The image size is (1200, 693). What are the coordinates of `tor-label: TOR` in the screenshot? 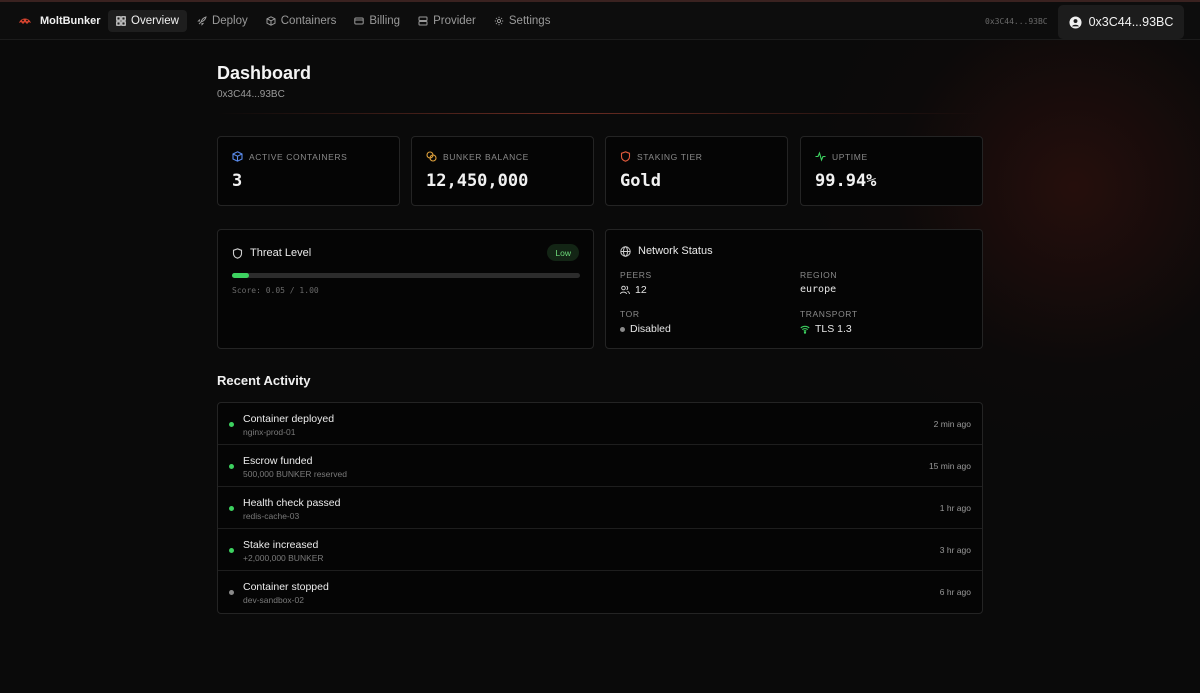 It's located at (630, 314).